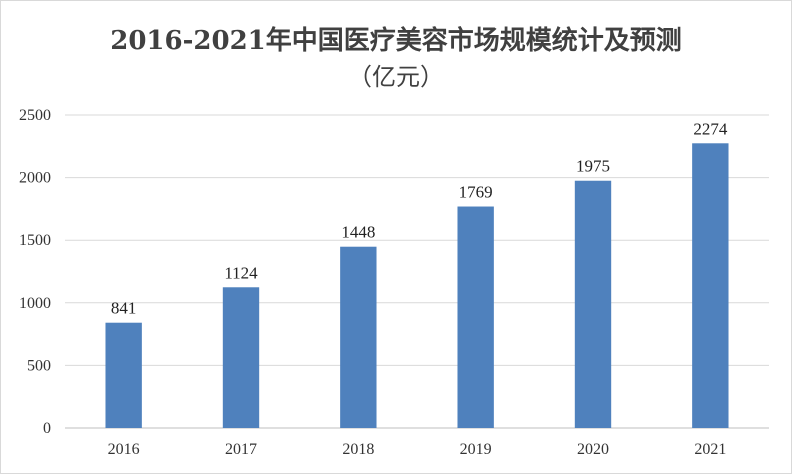 This screenshot has width=792, height=474. What do you see at coordinates (123, 375) in the screenshot?
I see `bar-2016` at bounding box center [123, 375].